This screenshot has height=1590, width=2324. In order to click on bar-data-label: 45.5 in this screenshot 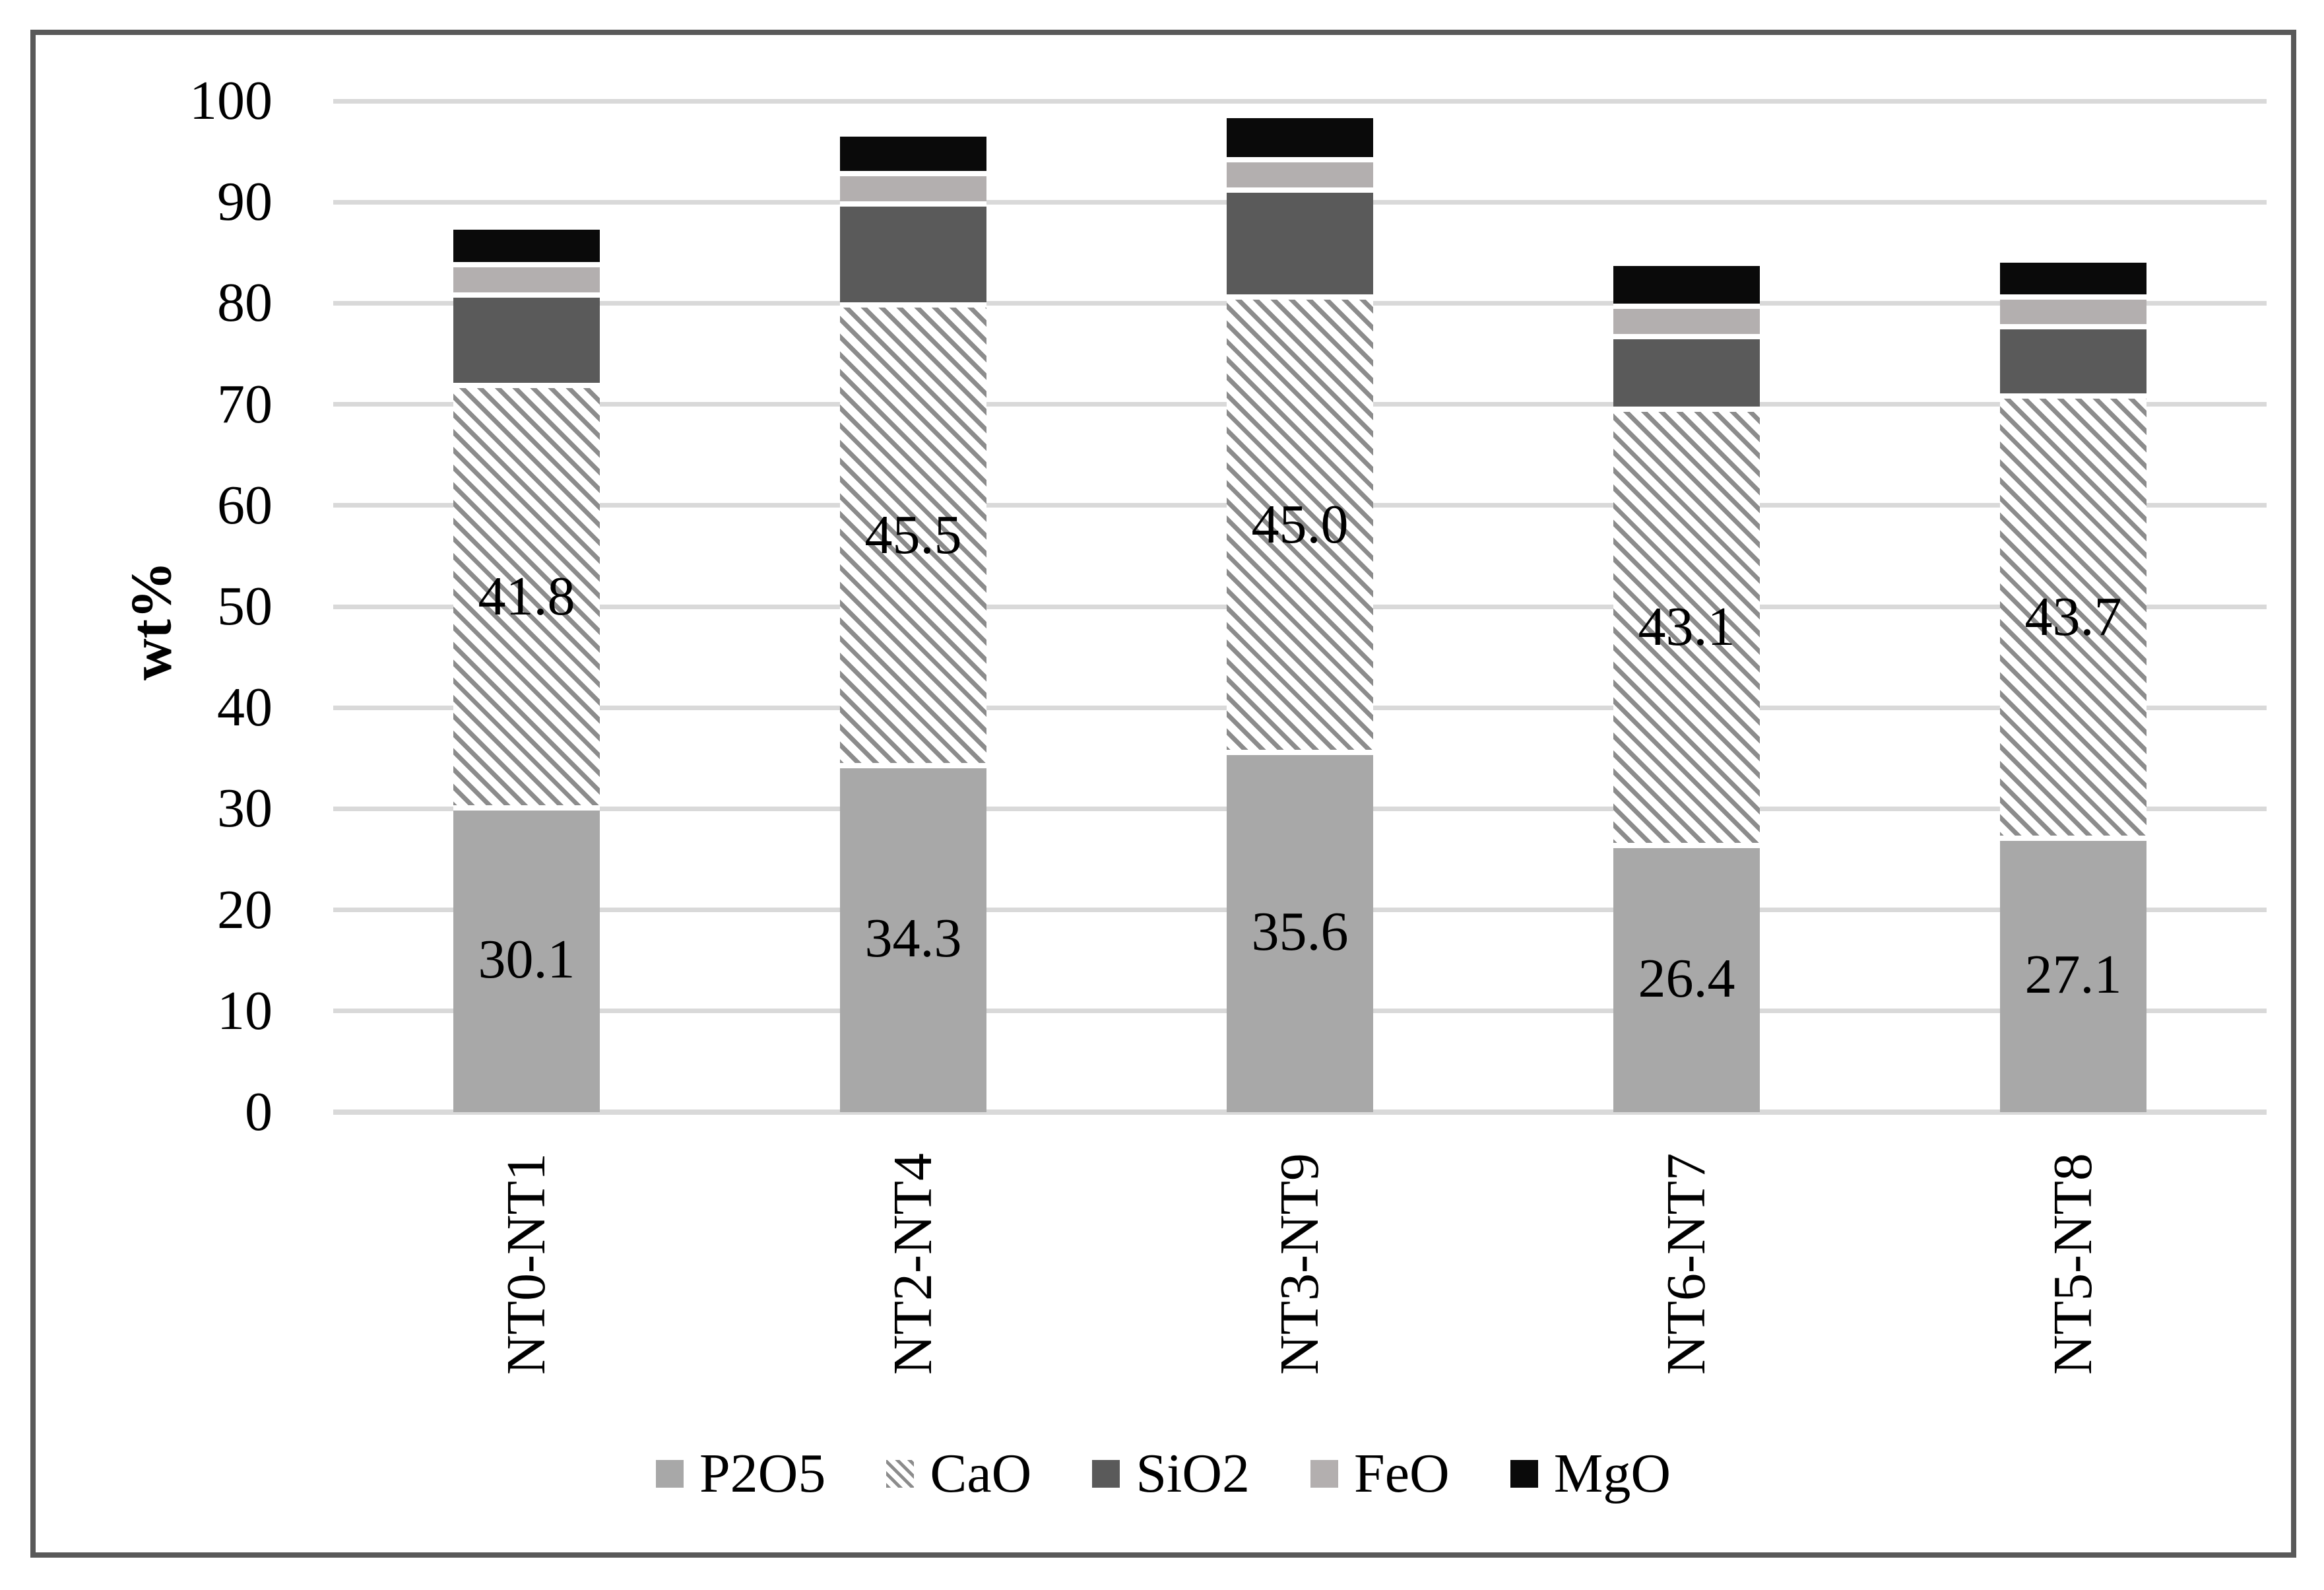, I will do `click(913, 535)`.